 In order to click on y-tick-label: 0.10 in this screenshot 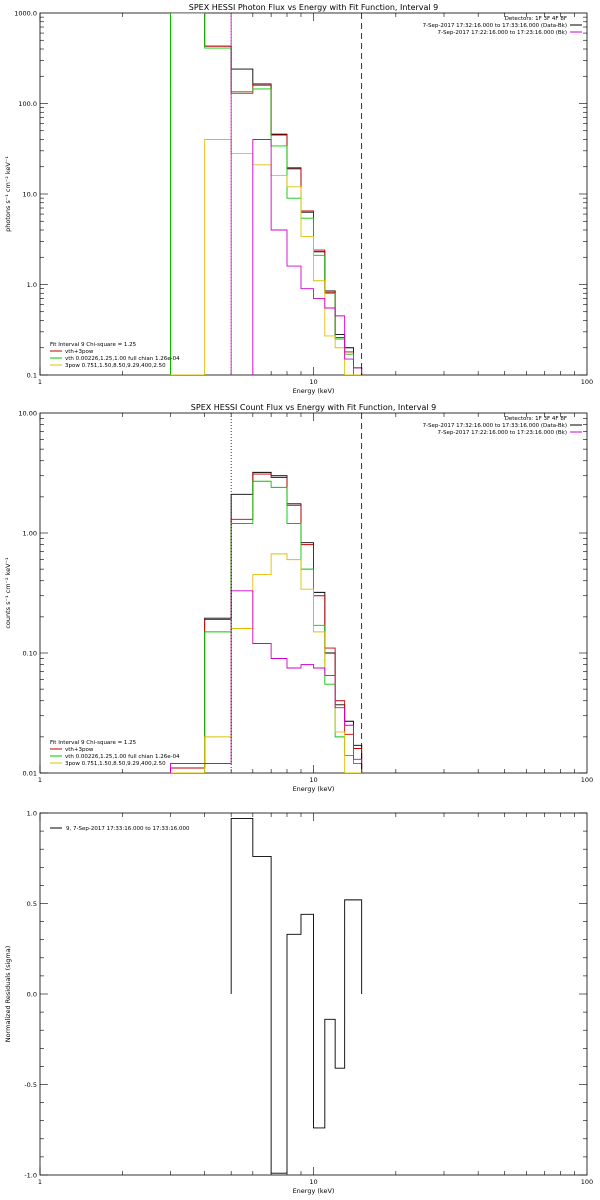, I will do `click(30, 654)`.